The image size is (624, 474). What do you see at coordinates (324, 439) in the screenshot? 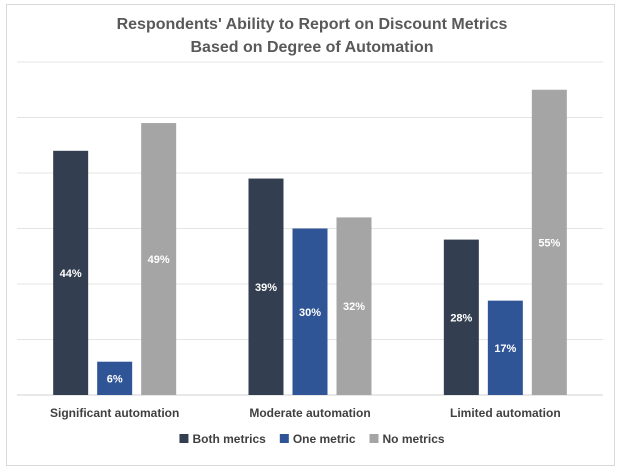
I see `legend-label: One metric` at bounding box center [324, 439].